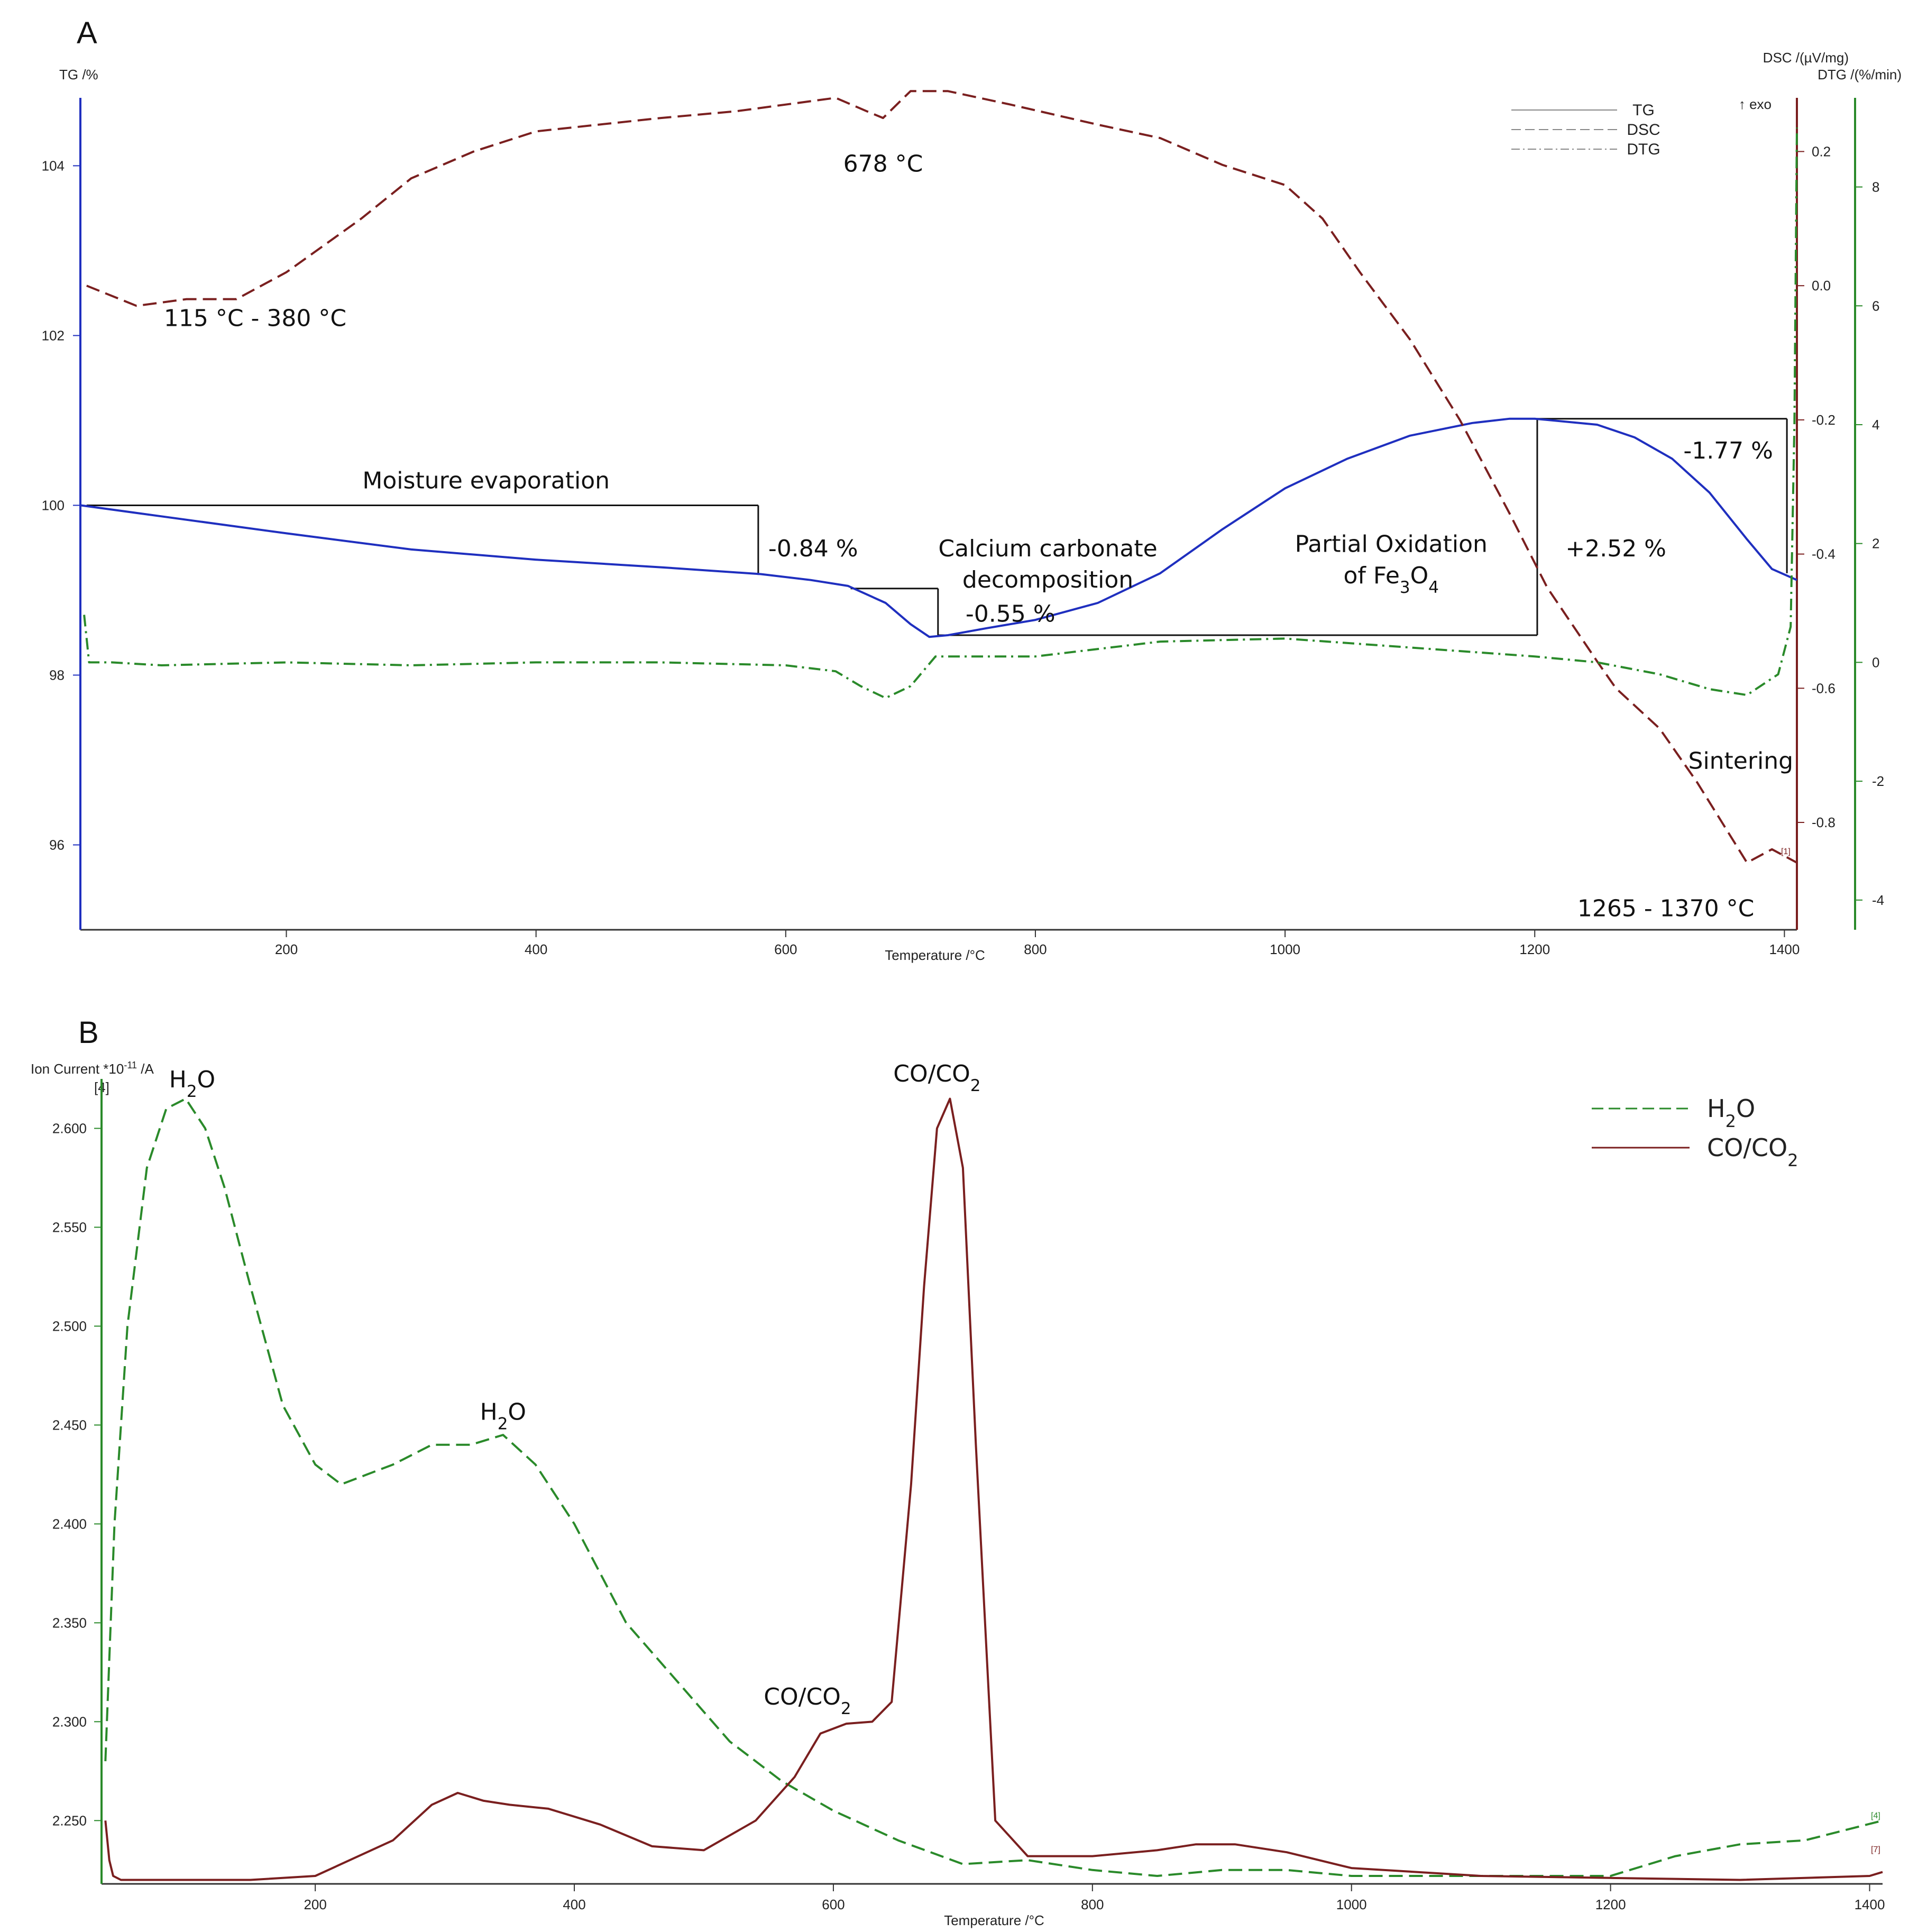  What do you see at coordinates (1666, 908) in the screenshot?
I see `annotation-label: 1265 - 1370 °C` at bounding box center [1666, 908].